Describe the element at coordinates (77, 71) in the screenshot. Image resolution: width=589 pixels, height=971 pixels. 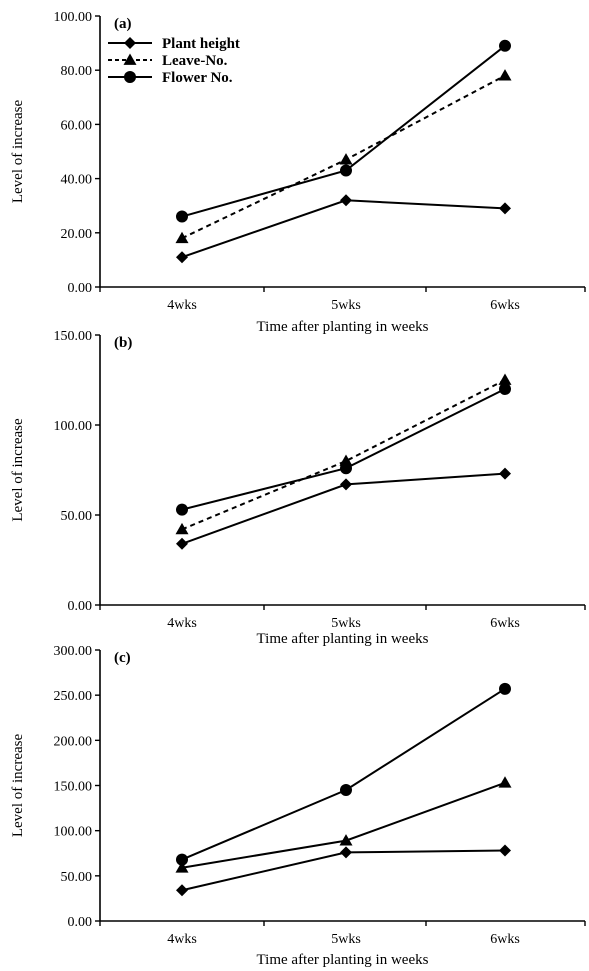
I see `y-tick-label: 80.00` at that location.